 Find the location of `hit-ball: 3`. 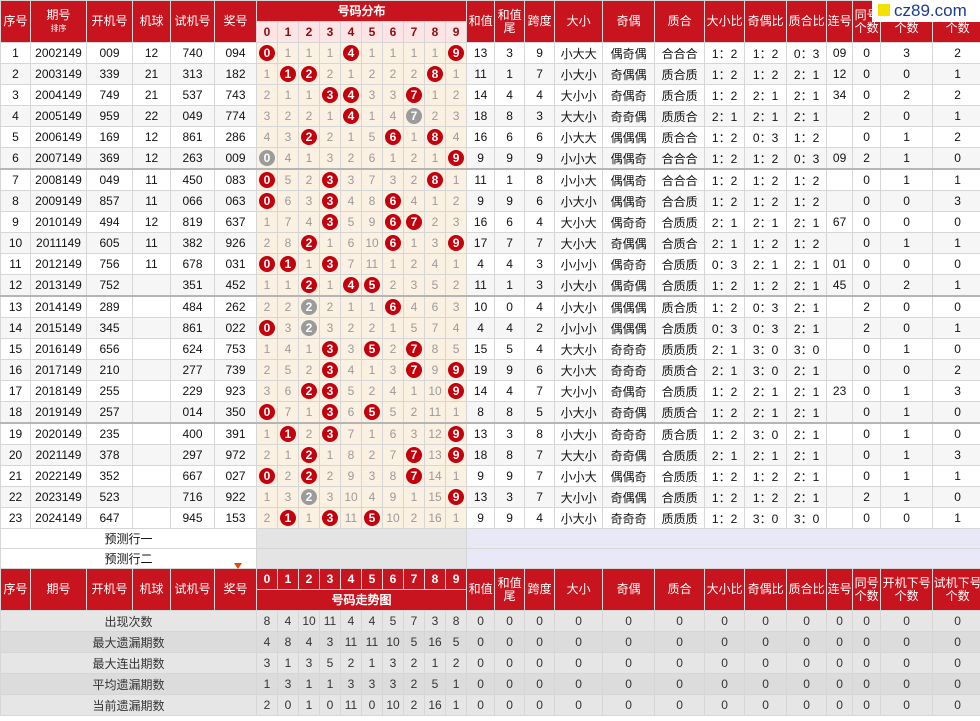

hit-ball: 3 is located at coordinates (330, 95).